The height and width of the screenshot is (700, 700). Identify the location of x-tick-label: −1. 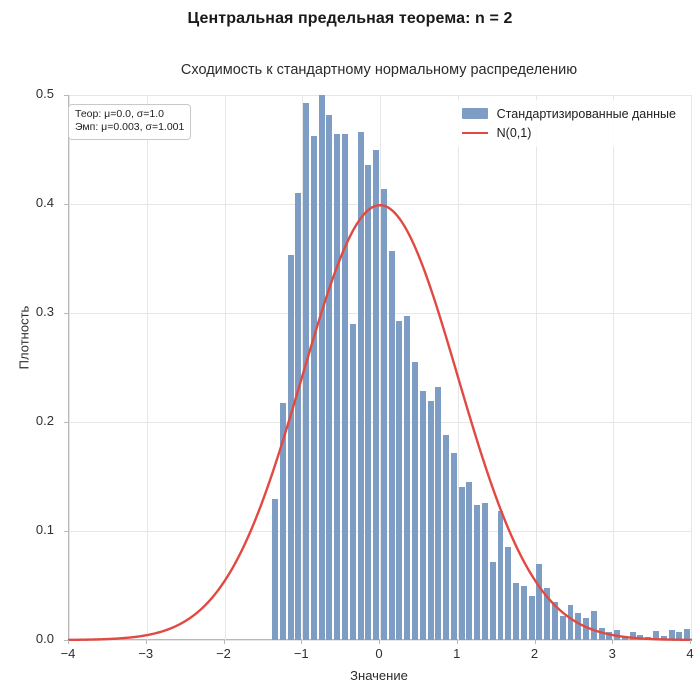
(301, 653).